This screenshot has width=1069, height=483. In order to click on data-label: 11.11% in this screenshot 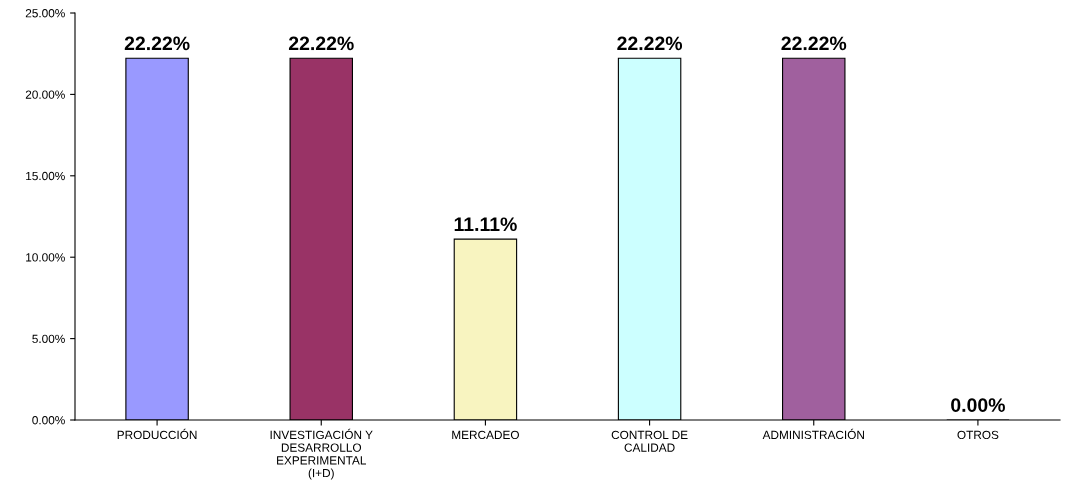, I will do `click(485, 224)`.